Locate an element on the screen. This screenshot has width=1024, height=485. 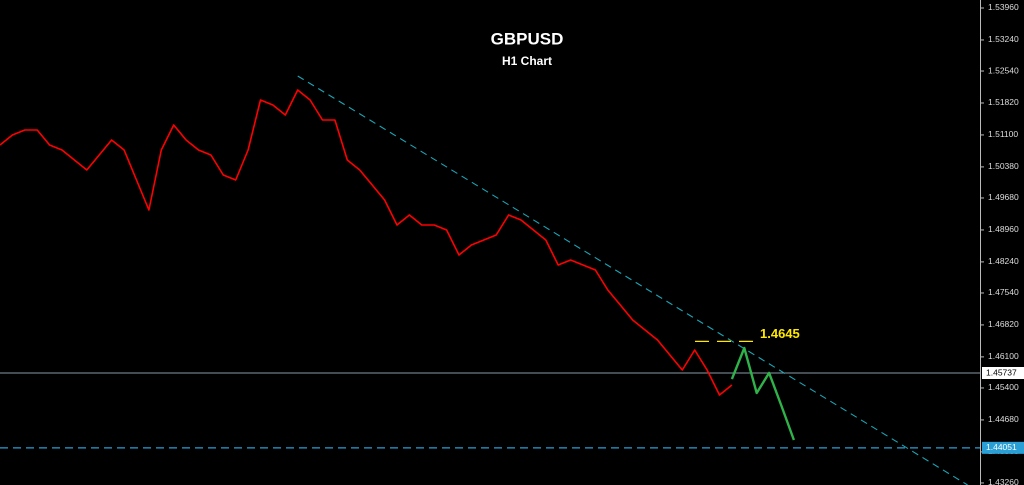
y-tick-label: 1.47540 is located at coordinates (1003, 292).